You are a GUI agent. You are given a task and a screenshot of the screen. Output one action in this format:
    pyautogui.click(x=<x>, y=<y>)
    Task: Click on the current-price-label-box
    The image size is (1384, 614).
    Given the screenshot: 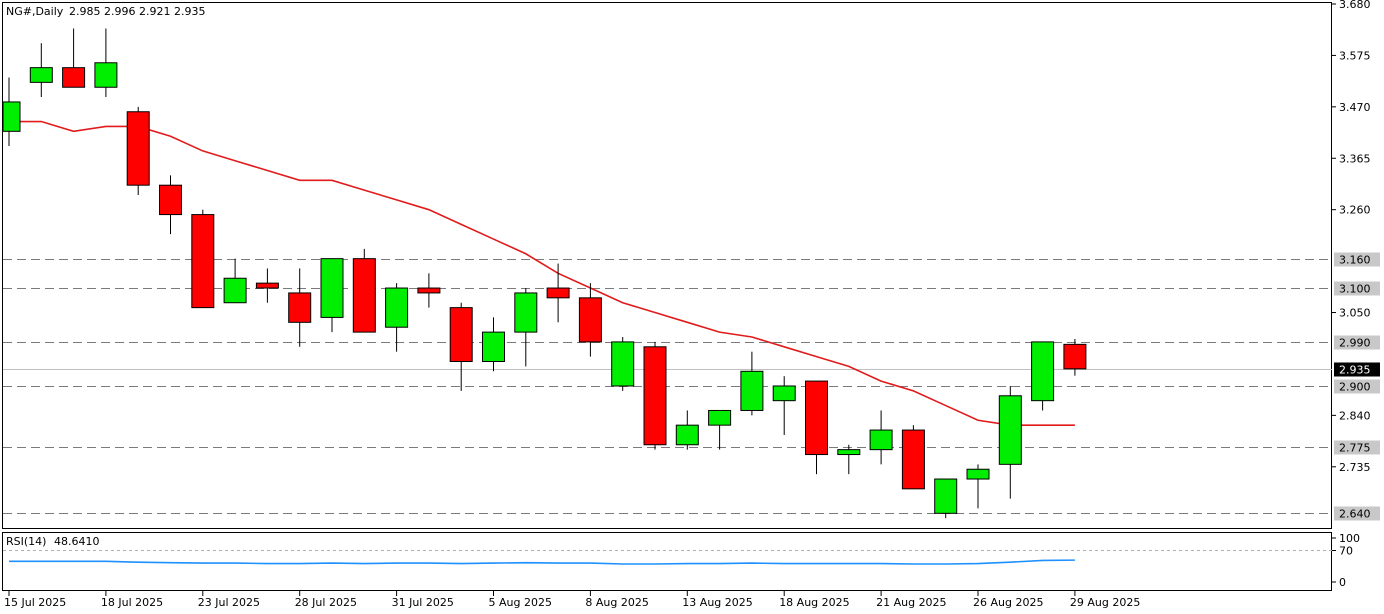 What is the action you would take?
    pyautogui.click(x=1357, y=369)
    